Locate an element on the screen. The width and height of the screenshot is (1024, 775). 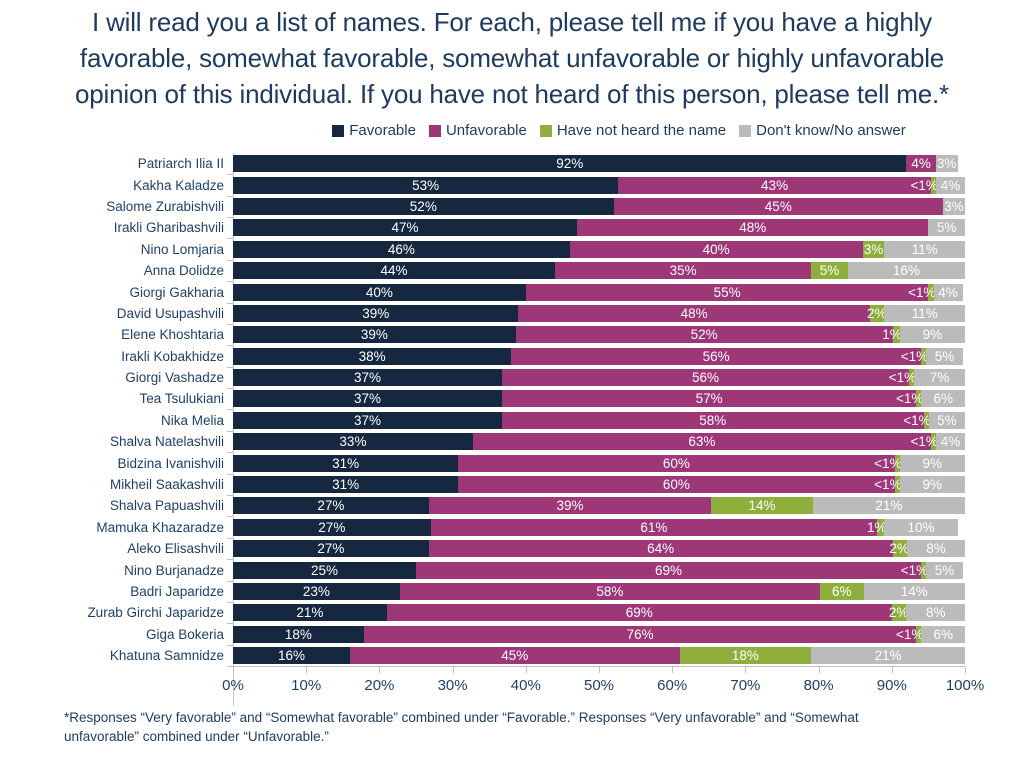
x-axis: 0% 10% 20% 30% 40% 50% 60% 70% 80% 90% 100% is located at coordinates (603, 686).